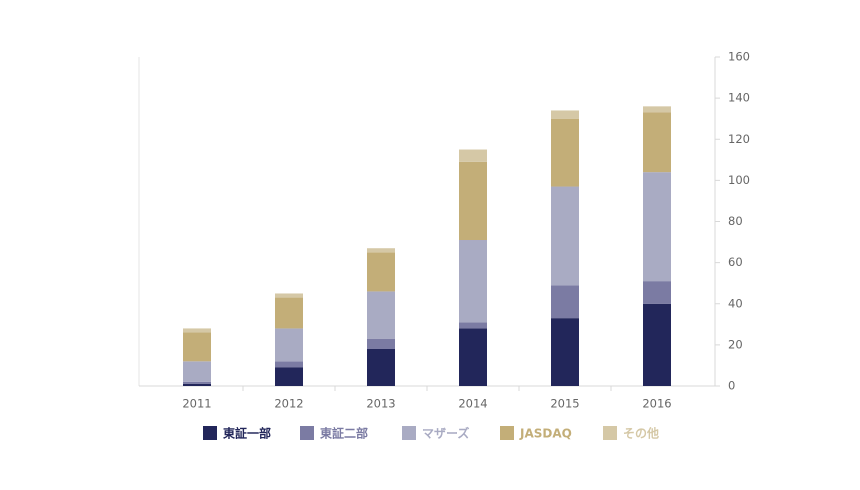  I want to click on x-tick-label: 2012, so click(288, 404).